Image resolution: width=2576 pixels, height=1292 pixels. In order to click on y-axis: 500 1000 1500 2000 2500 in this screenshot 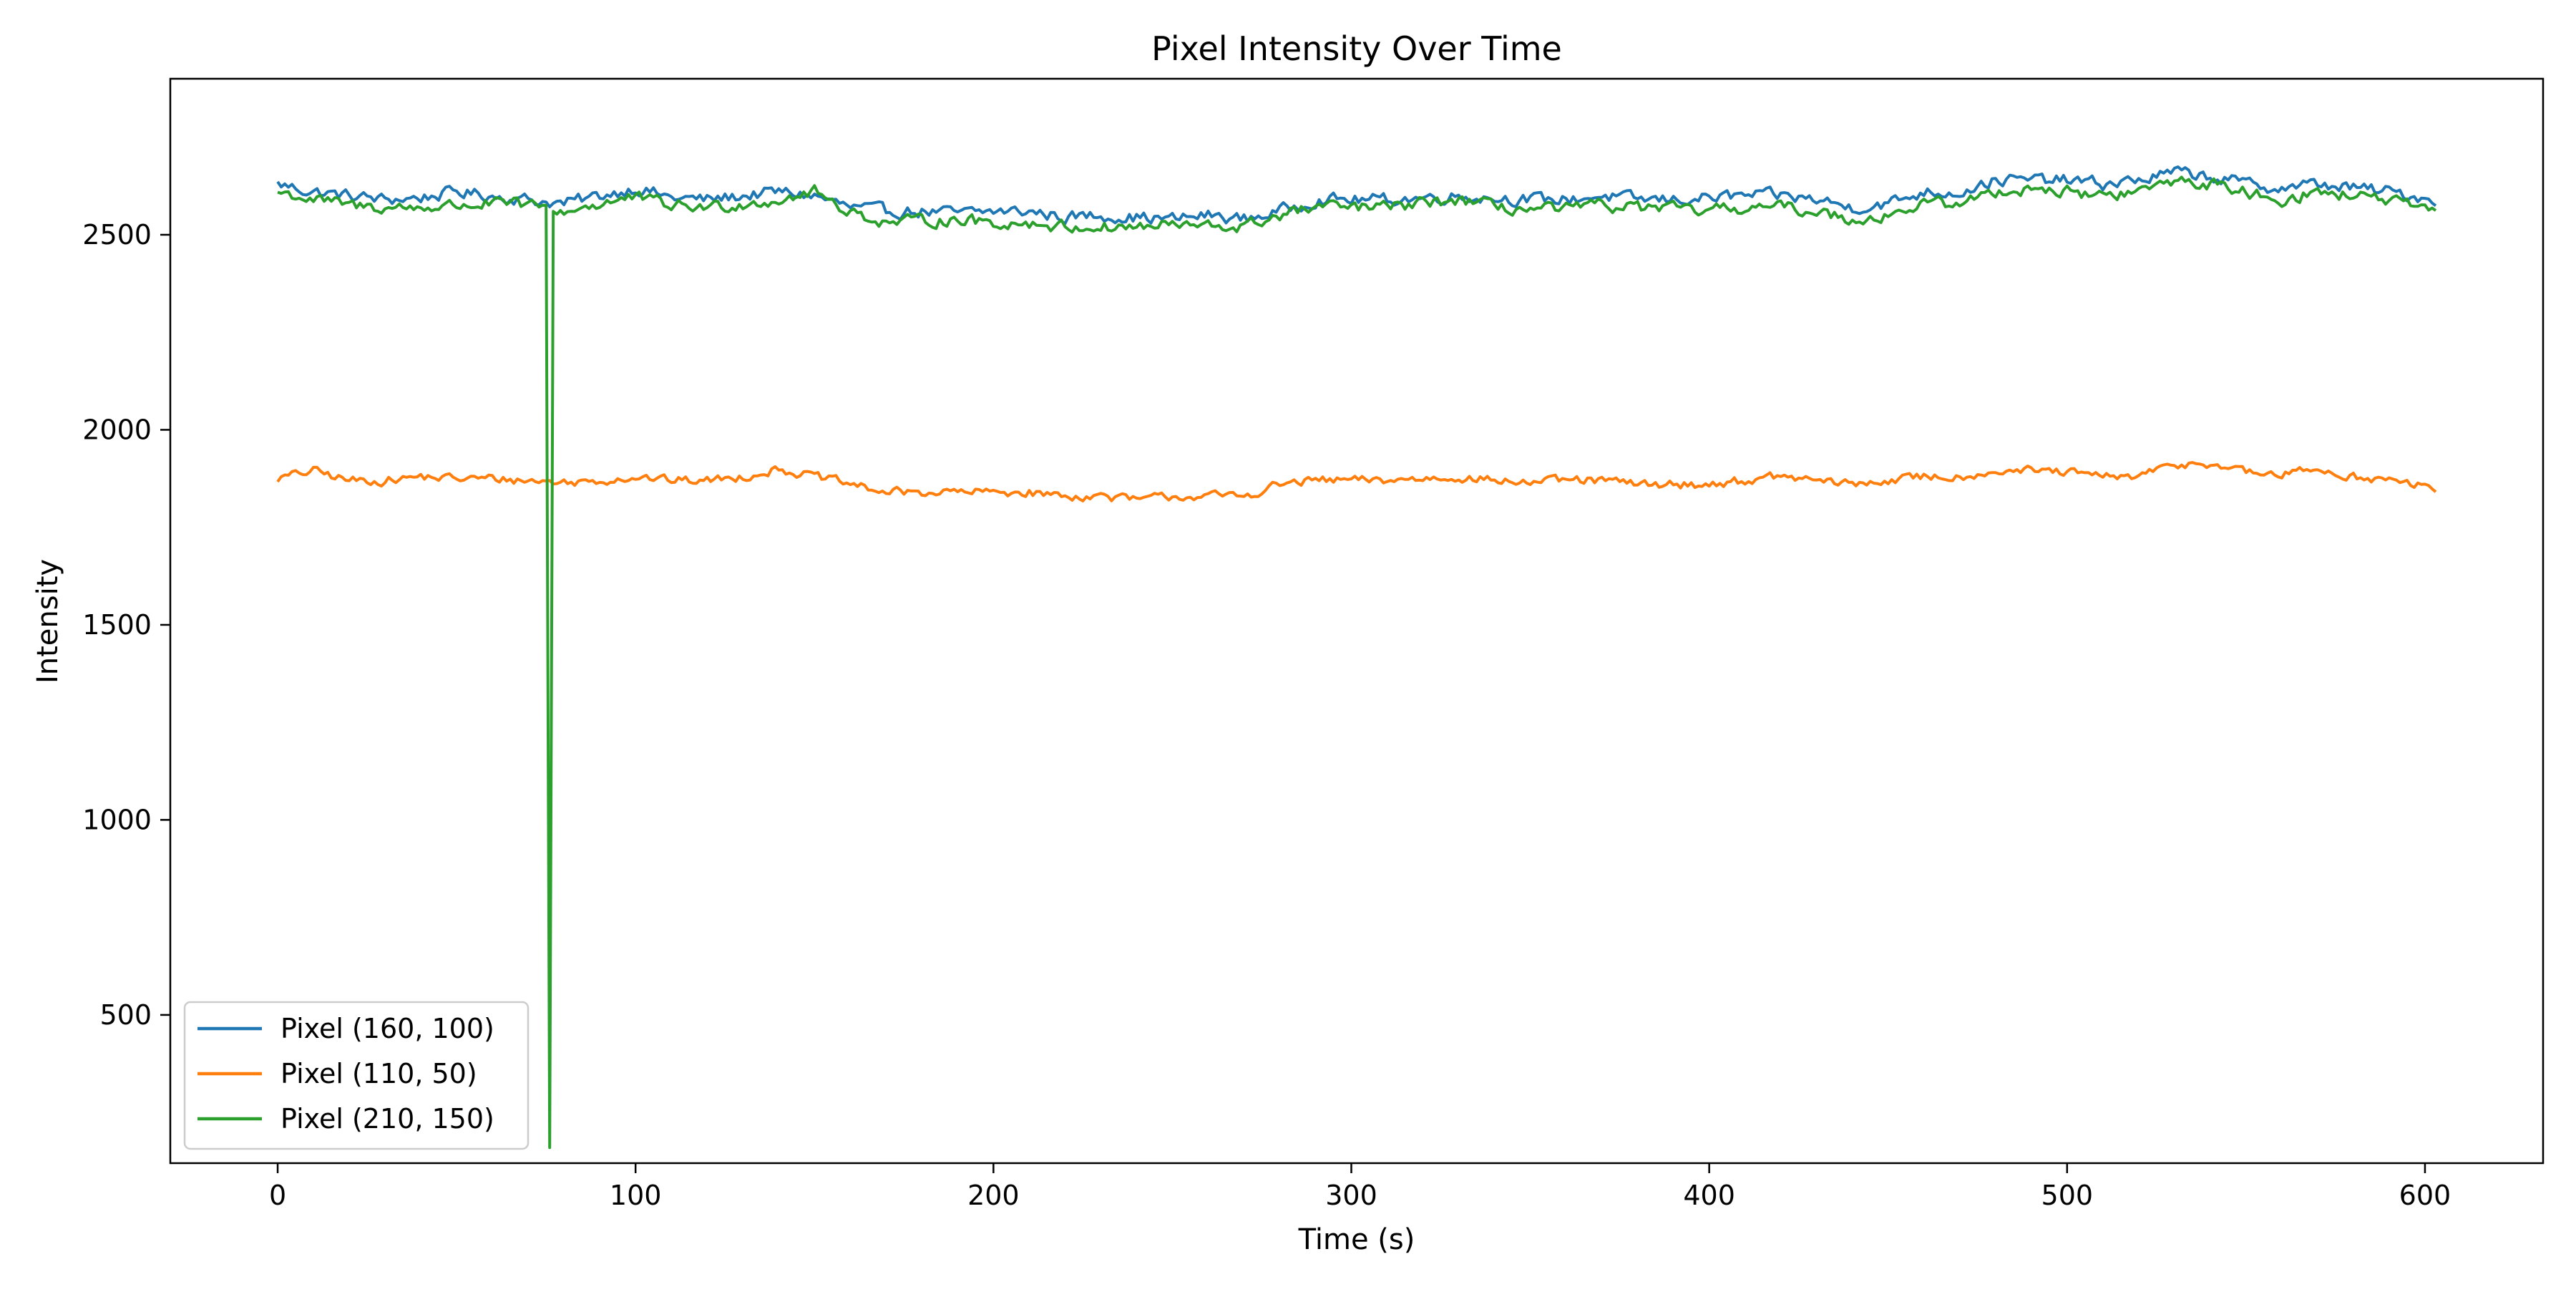, I will do `click(126, 625)`.